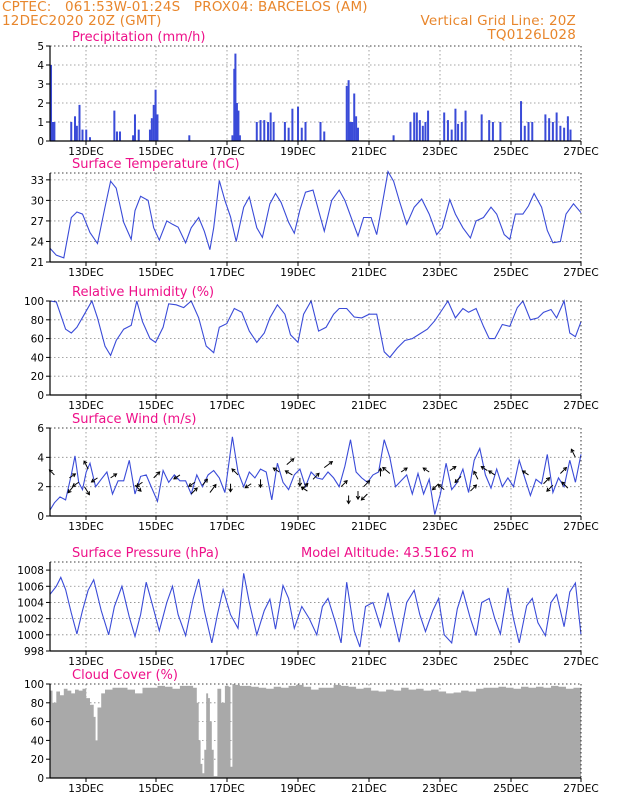  Describe the element at coordinates (37, 704) in the screenshot. I see `y-tick-label: 80` at that location.